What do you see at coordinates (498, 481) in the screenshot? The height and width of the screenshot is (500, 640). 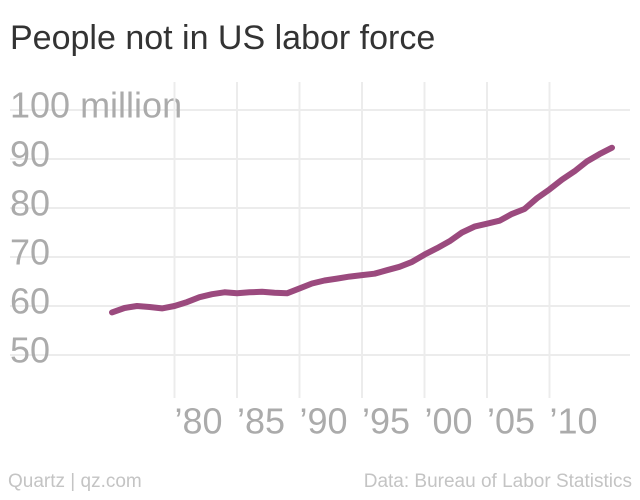 I see `source: Data: Bureau of Labor Statistics` at bounding box center [498, 481].